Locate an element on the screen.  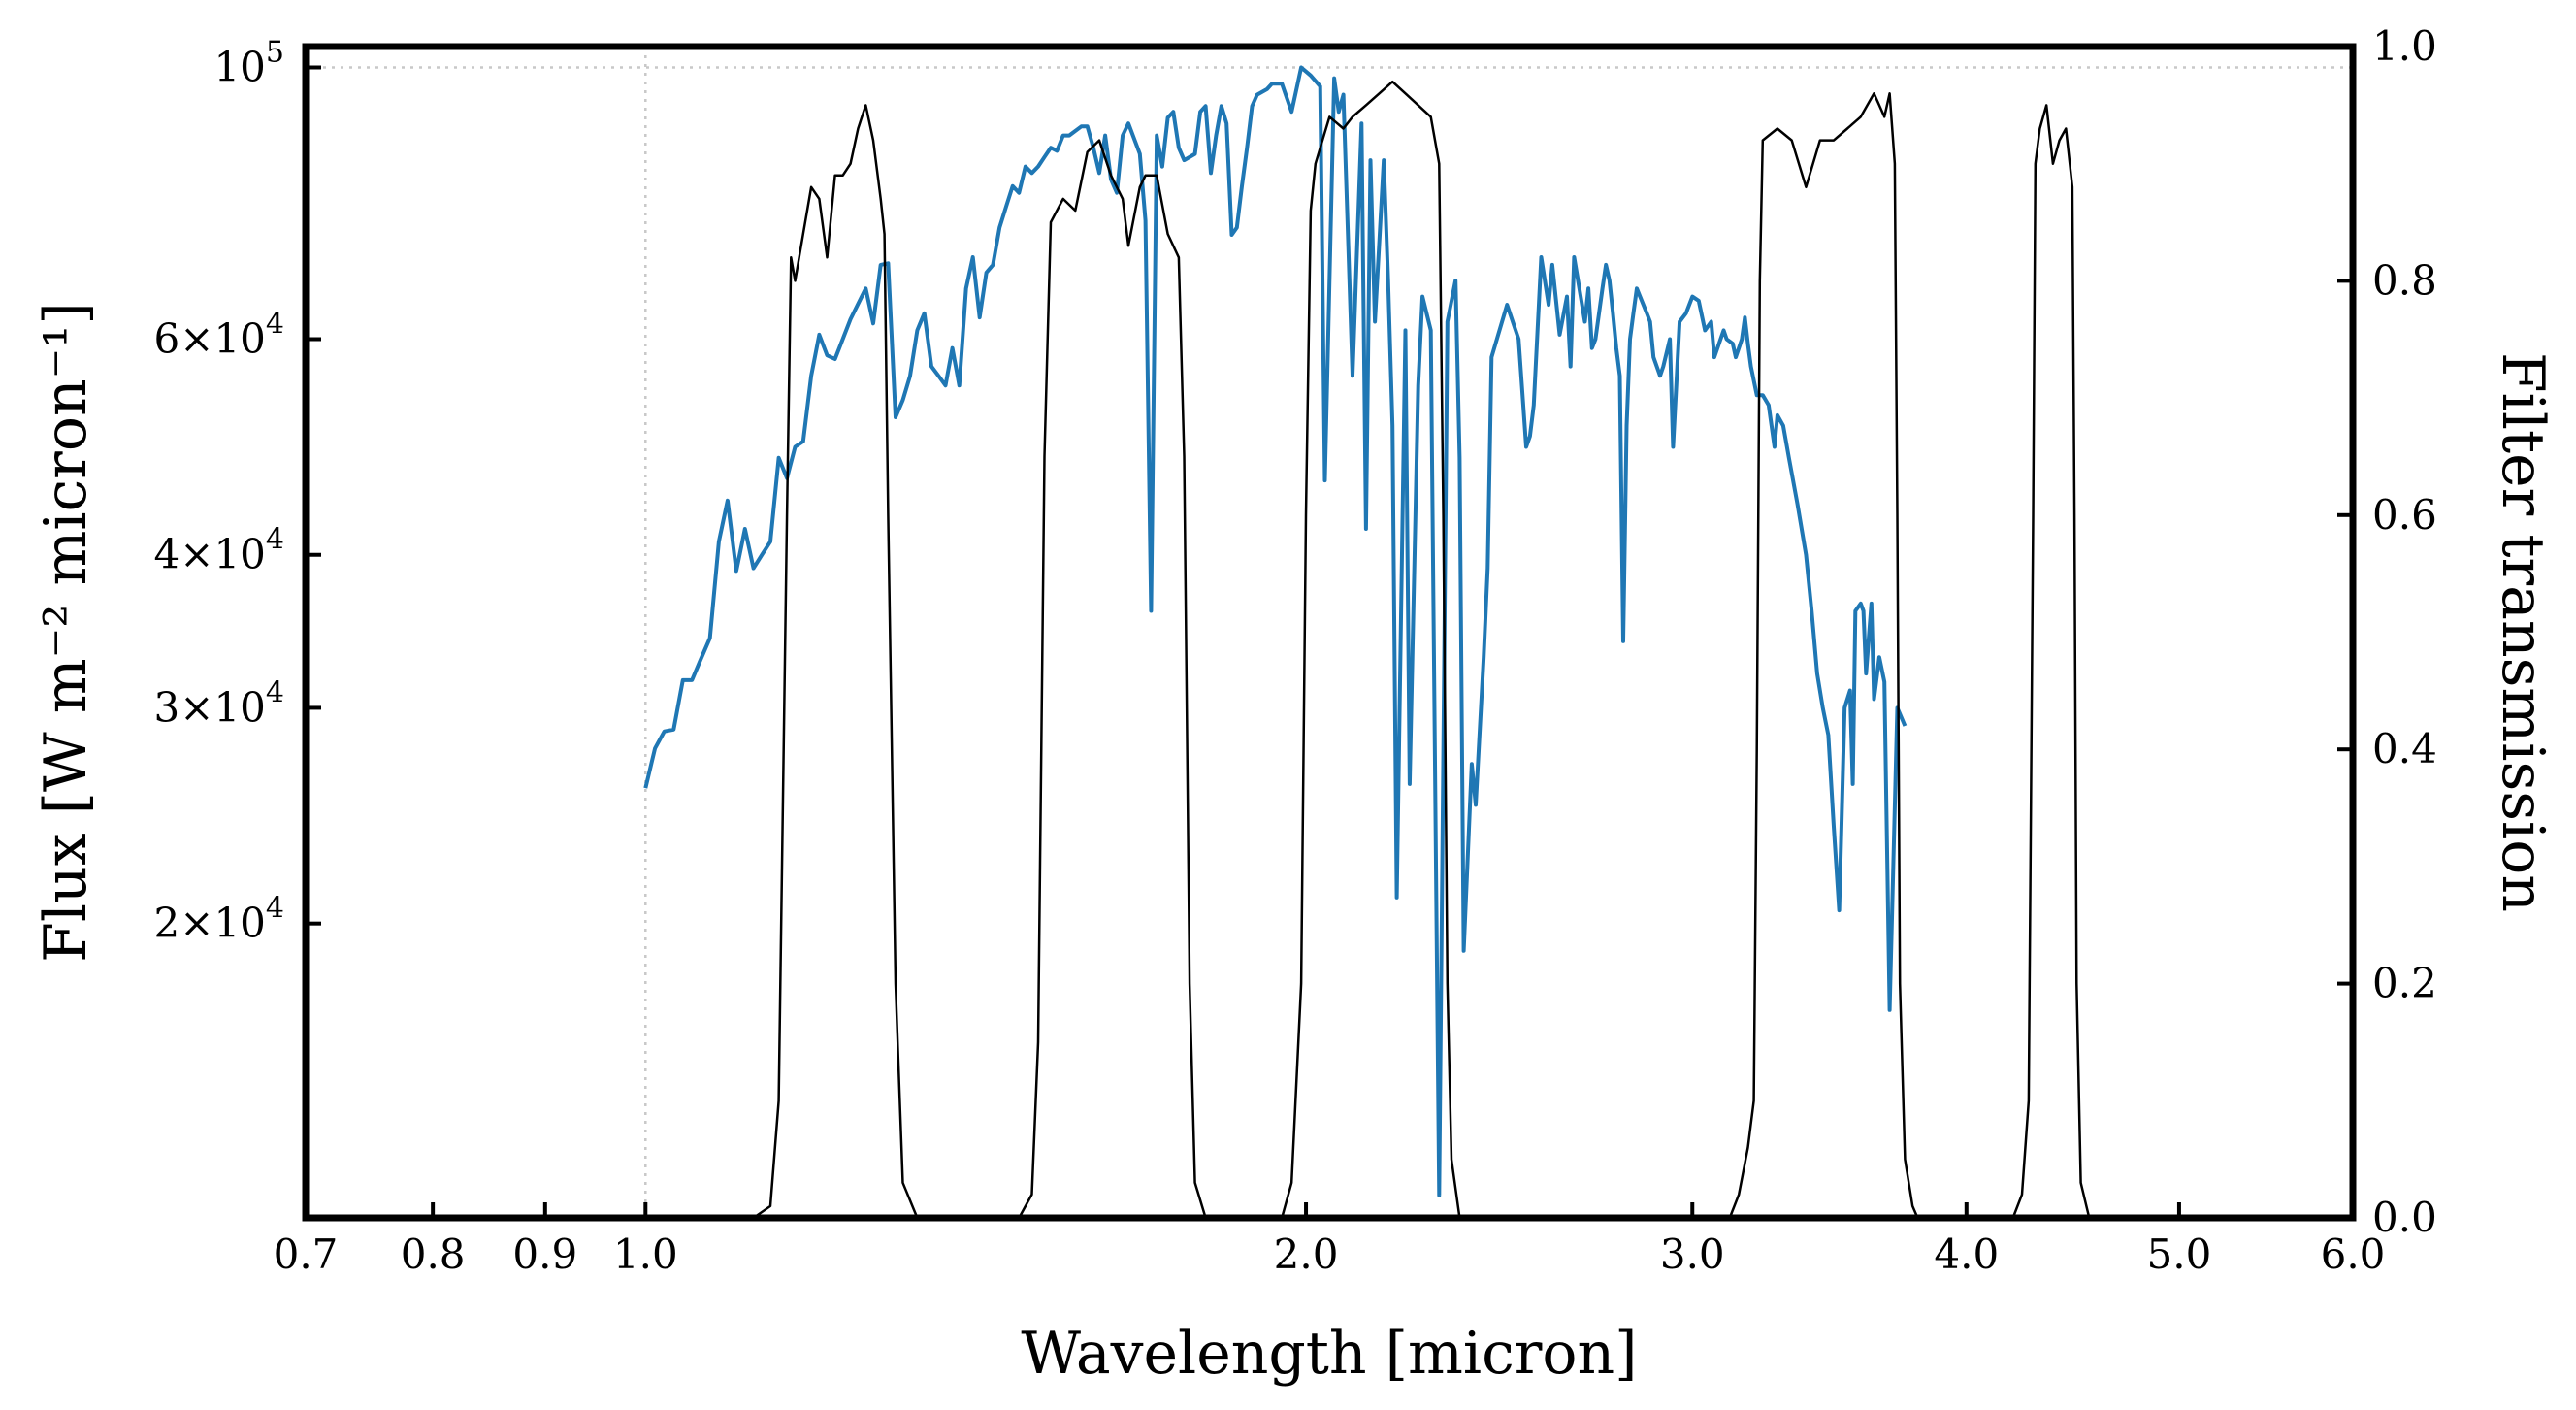
left-tick-label: 105 is located at coordinates (249, 63).